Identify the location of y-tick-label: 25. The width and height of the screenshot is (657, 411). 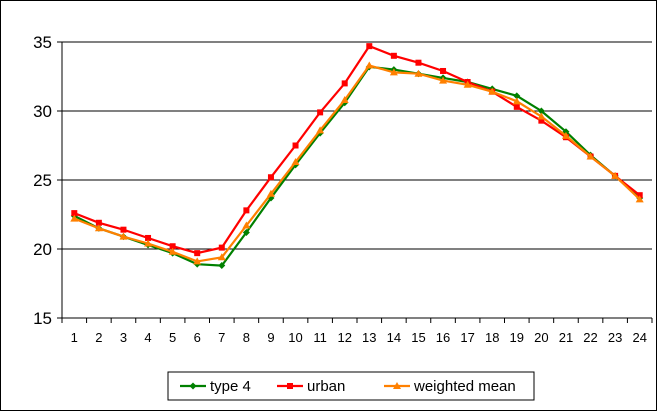
(42, 180).